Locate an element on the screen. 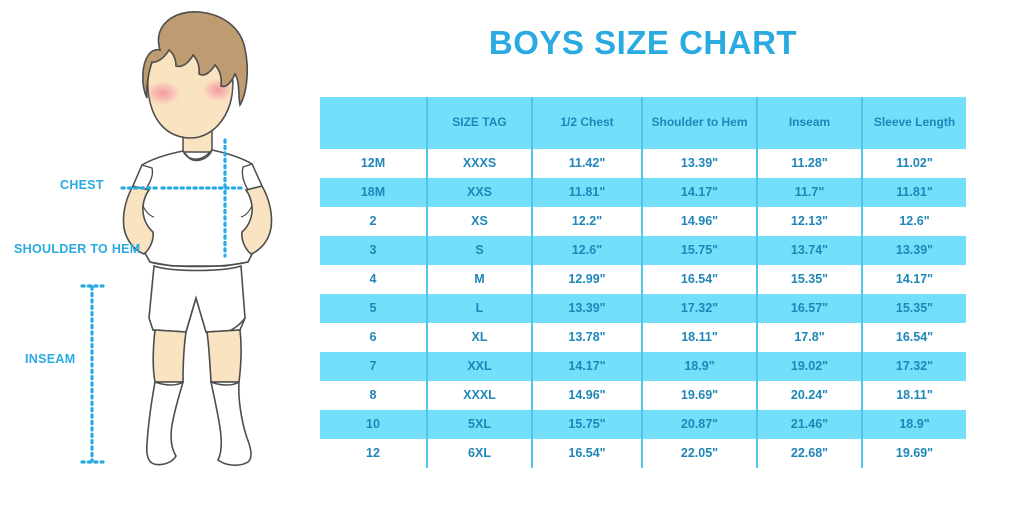 The image size is (1024, 512). figure-arms is located at coordinates (197, 220).